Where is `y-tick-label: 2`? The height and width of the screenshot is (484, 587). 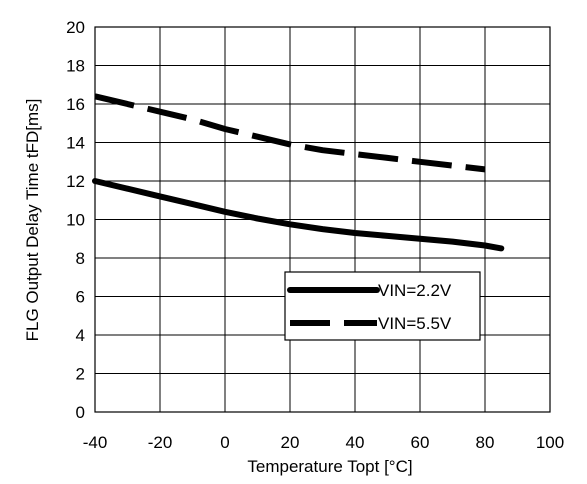
y-tick-label: 2 is located at coordinates (80, 374).